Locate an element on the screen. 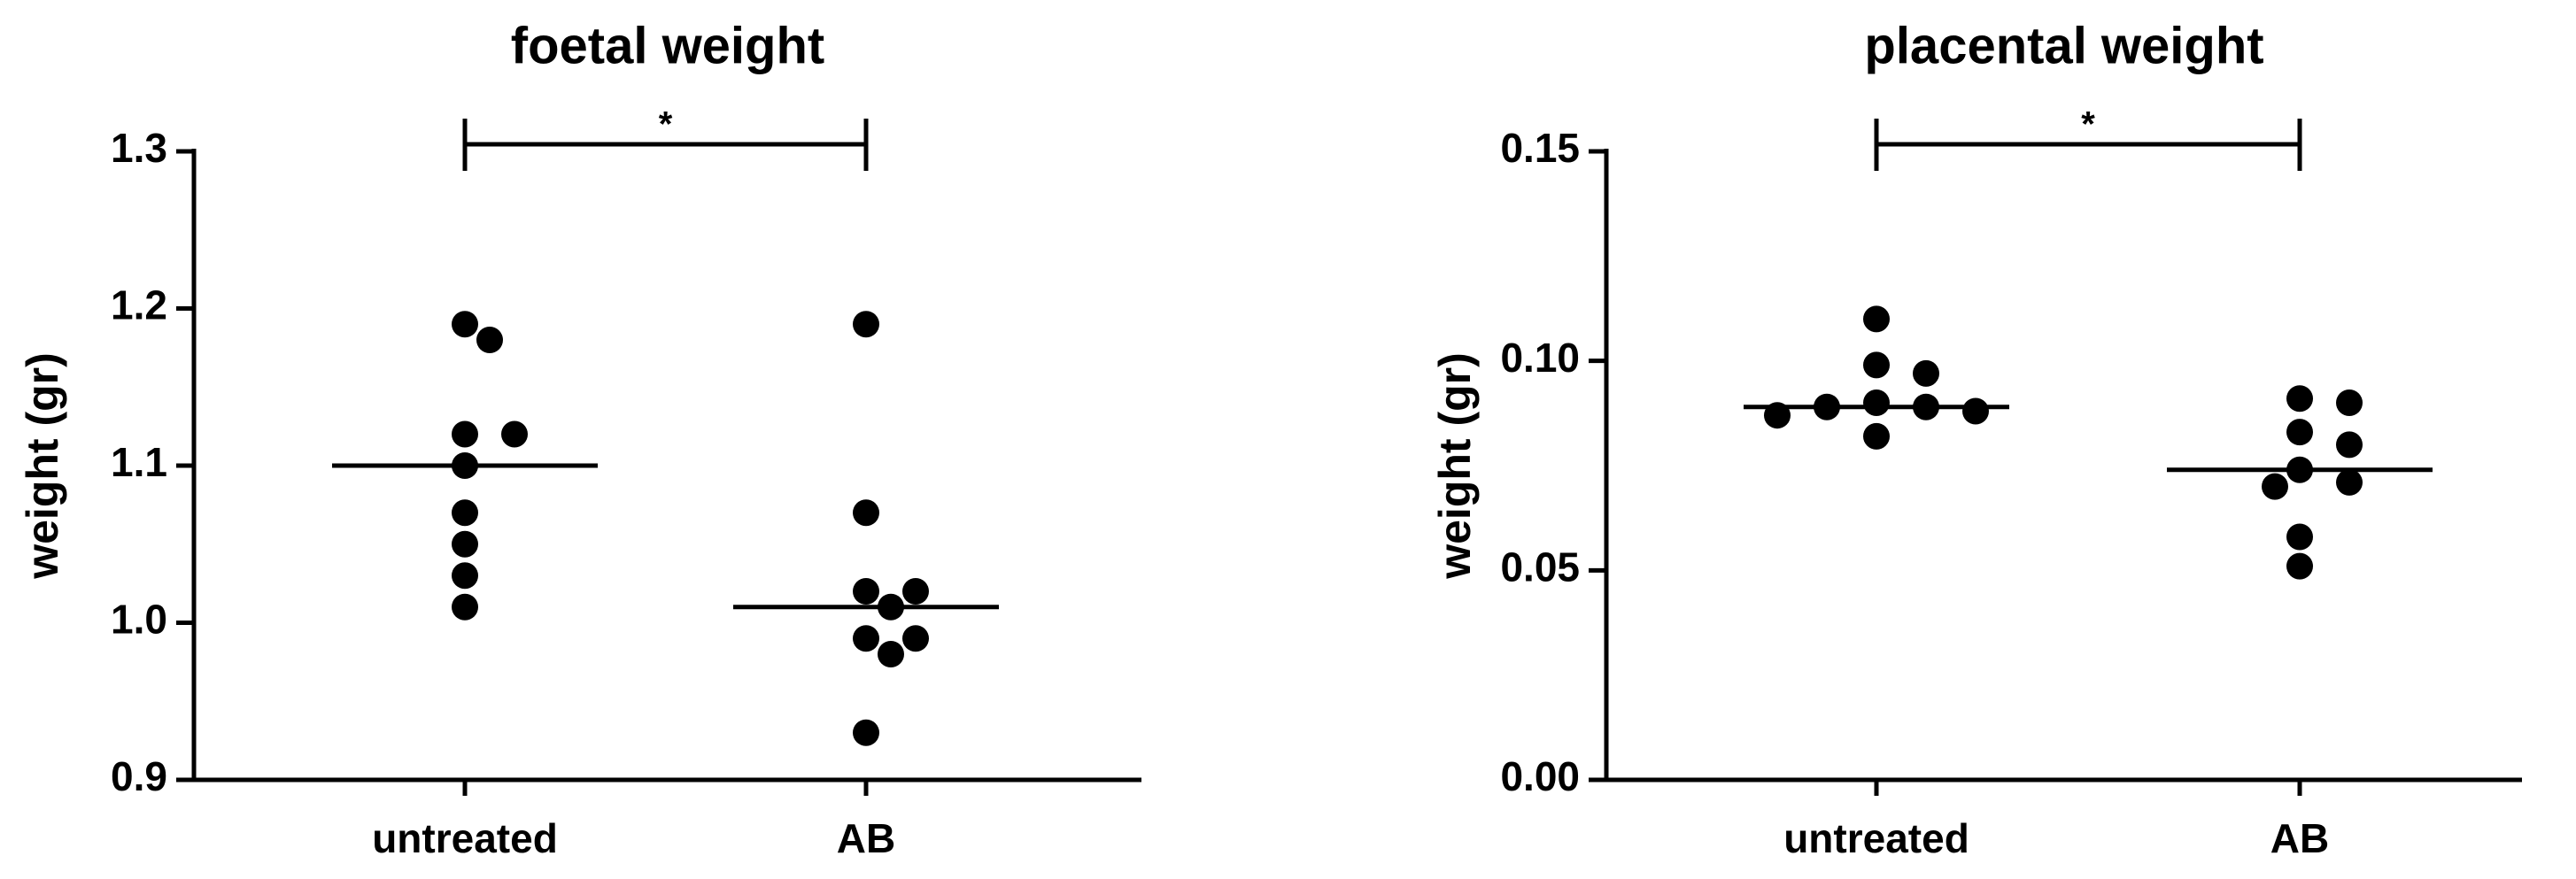 The height and width of the screenshot is (879, 2576). y-tick-label: 1.0 is located at coordinates (139, 620).